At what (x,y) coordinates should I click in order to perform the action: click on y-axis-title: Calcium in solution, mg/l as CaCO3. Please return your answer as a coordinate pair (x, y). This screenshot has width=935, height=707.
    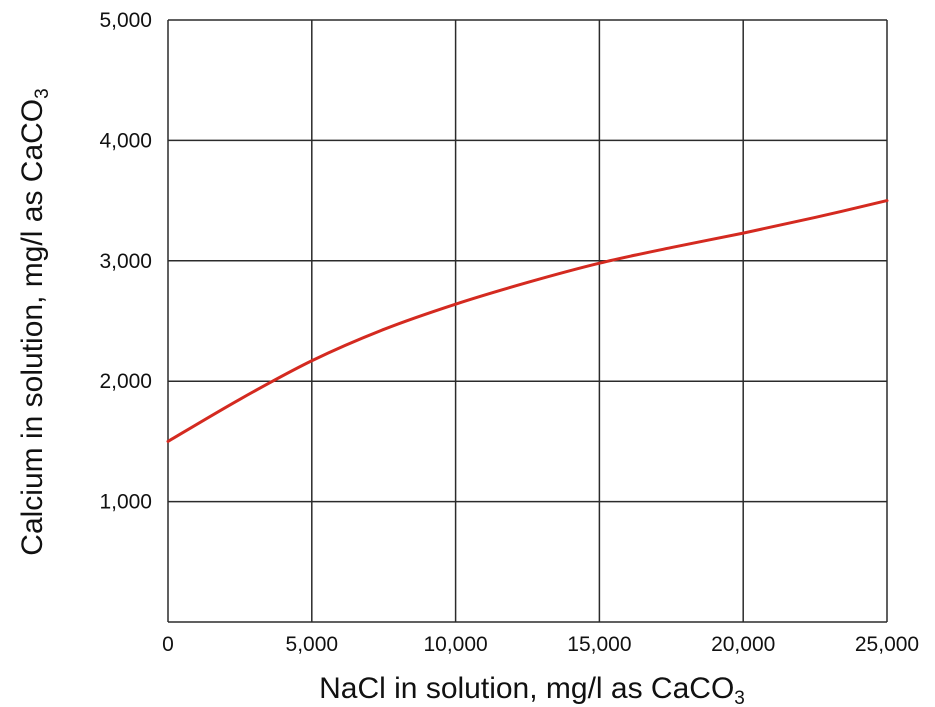
    Looking at the image, I should click on (34, 321).